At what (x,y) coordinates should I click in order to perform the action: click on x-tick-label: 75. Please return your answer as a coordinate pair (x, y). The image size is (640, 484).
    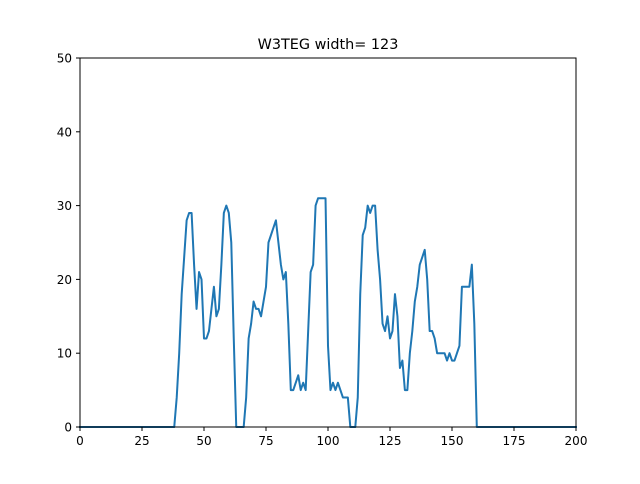
    Looking at the image, I should click on (265, 441).